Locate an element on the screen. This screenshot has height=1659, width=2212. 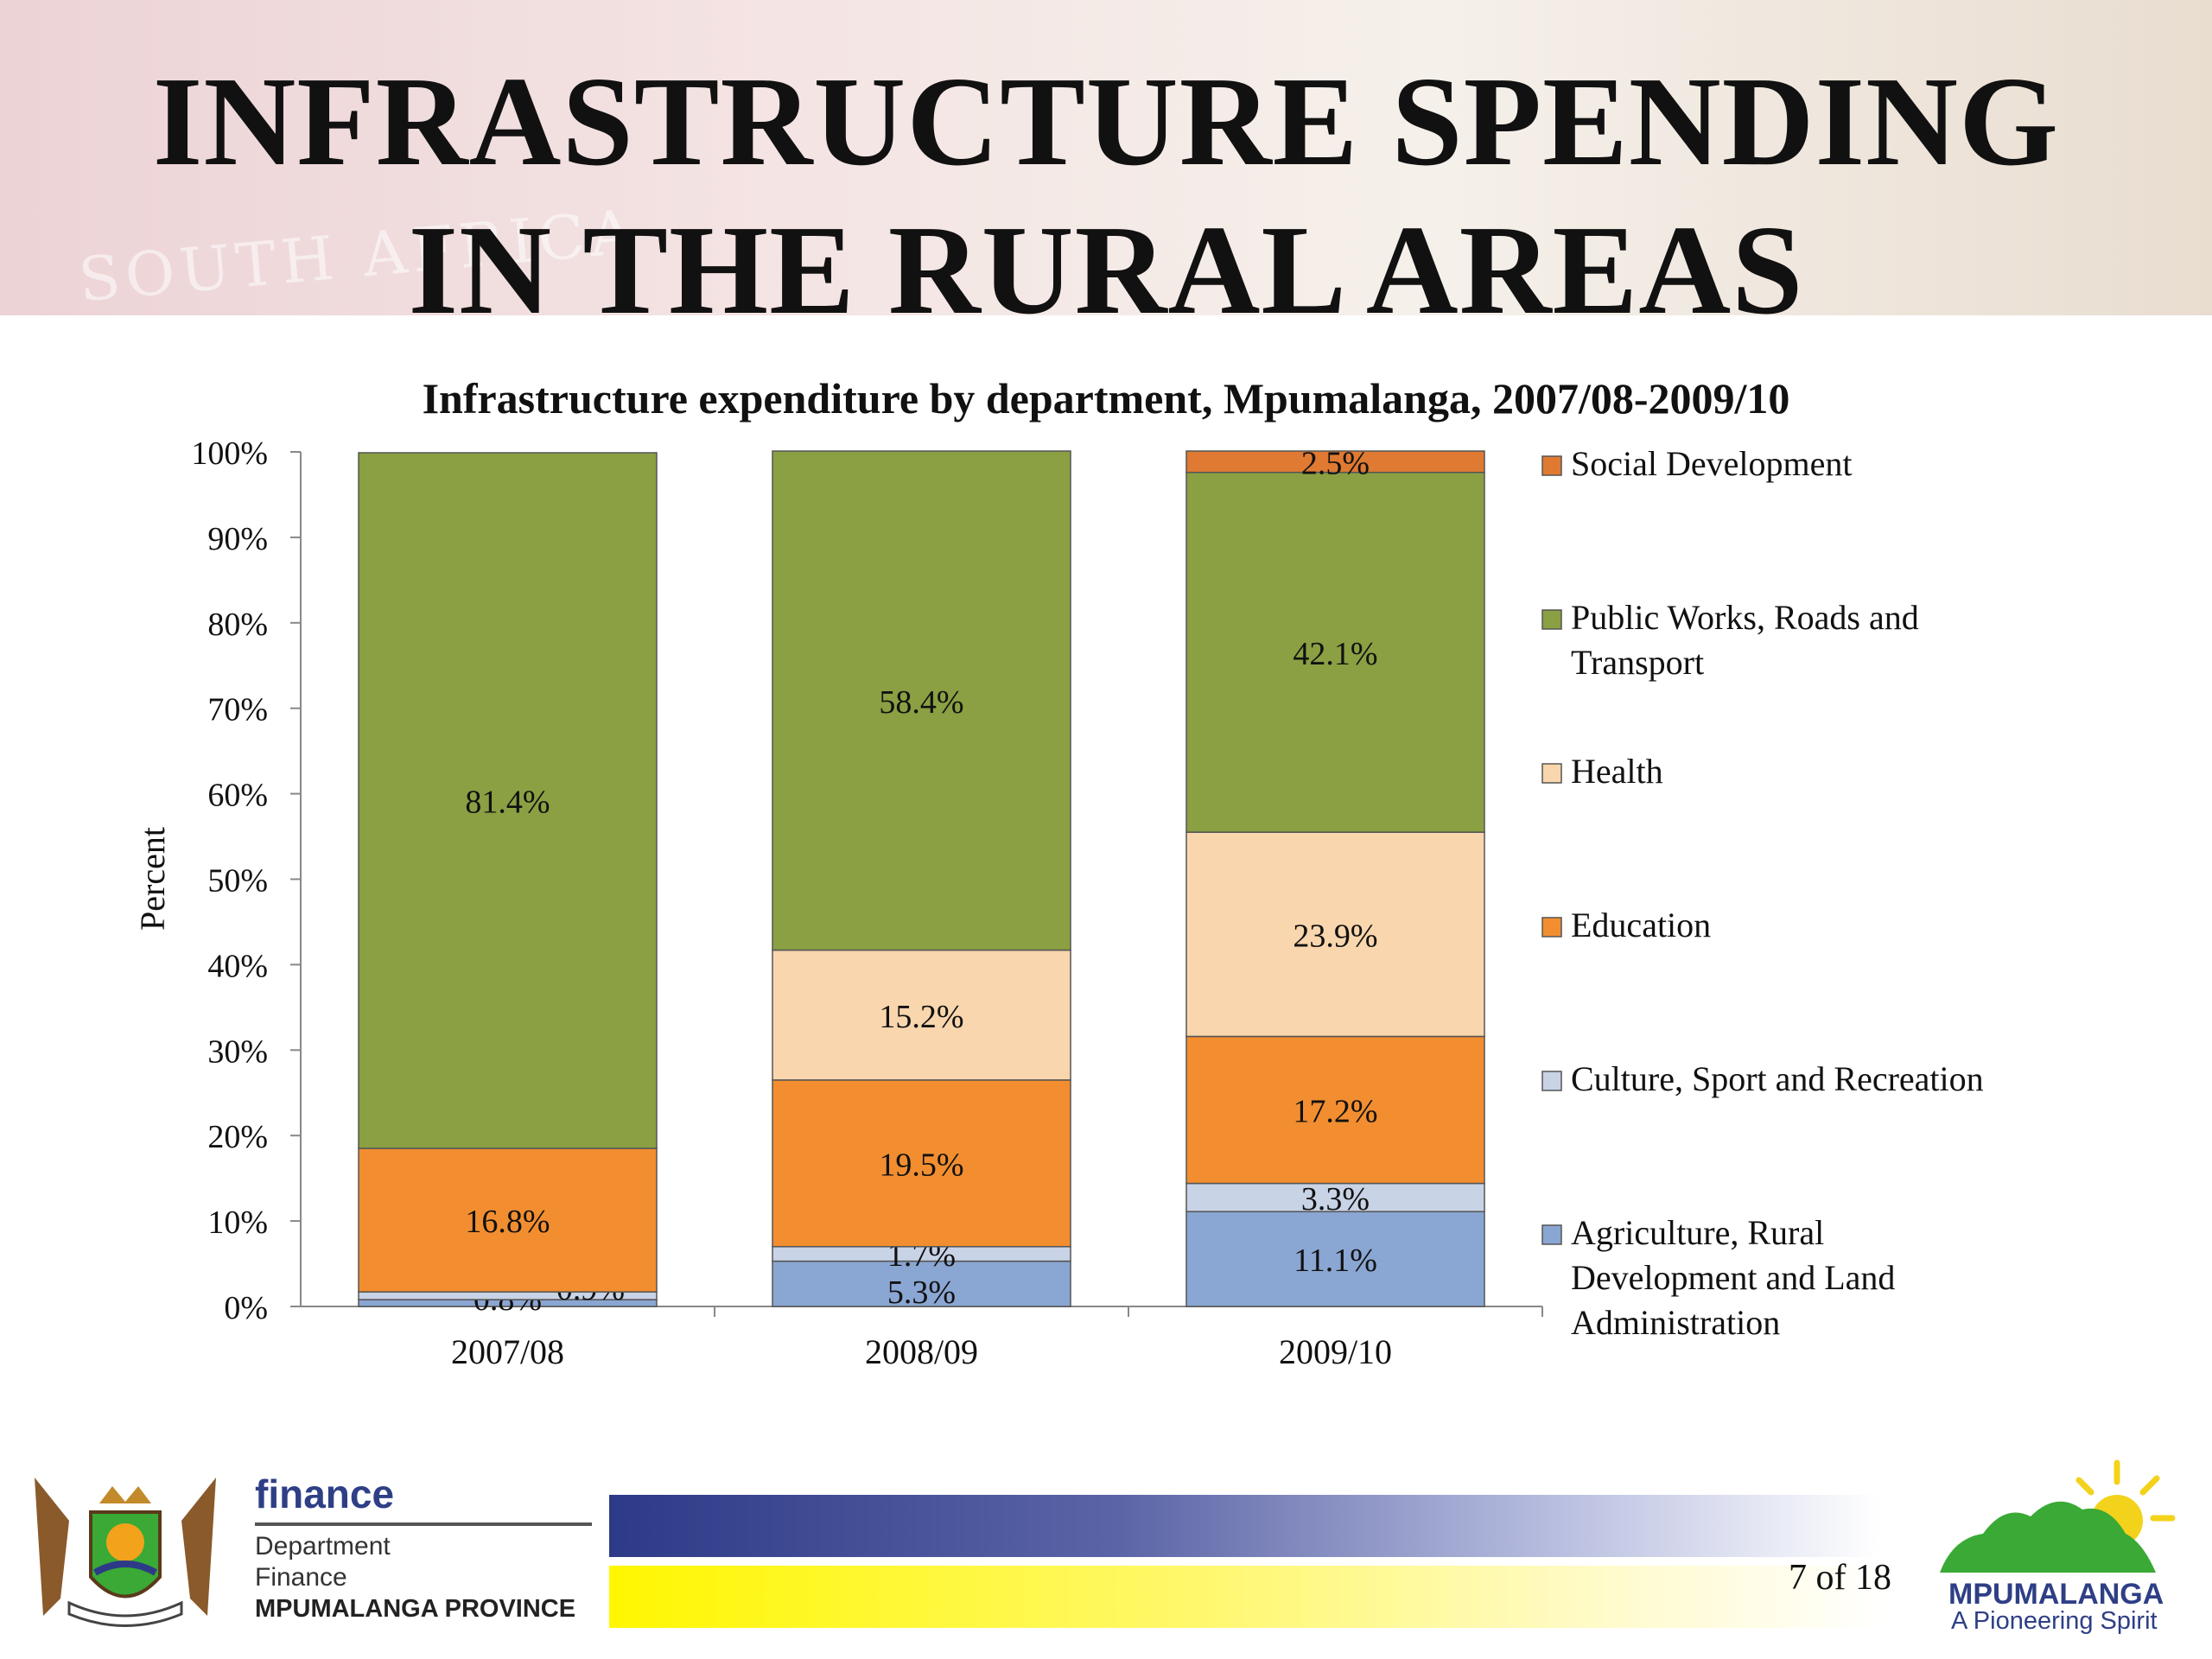
slide-title-line-1: INFRASTRUCTURE SPENDING is located at coordinates (1106, 122).